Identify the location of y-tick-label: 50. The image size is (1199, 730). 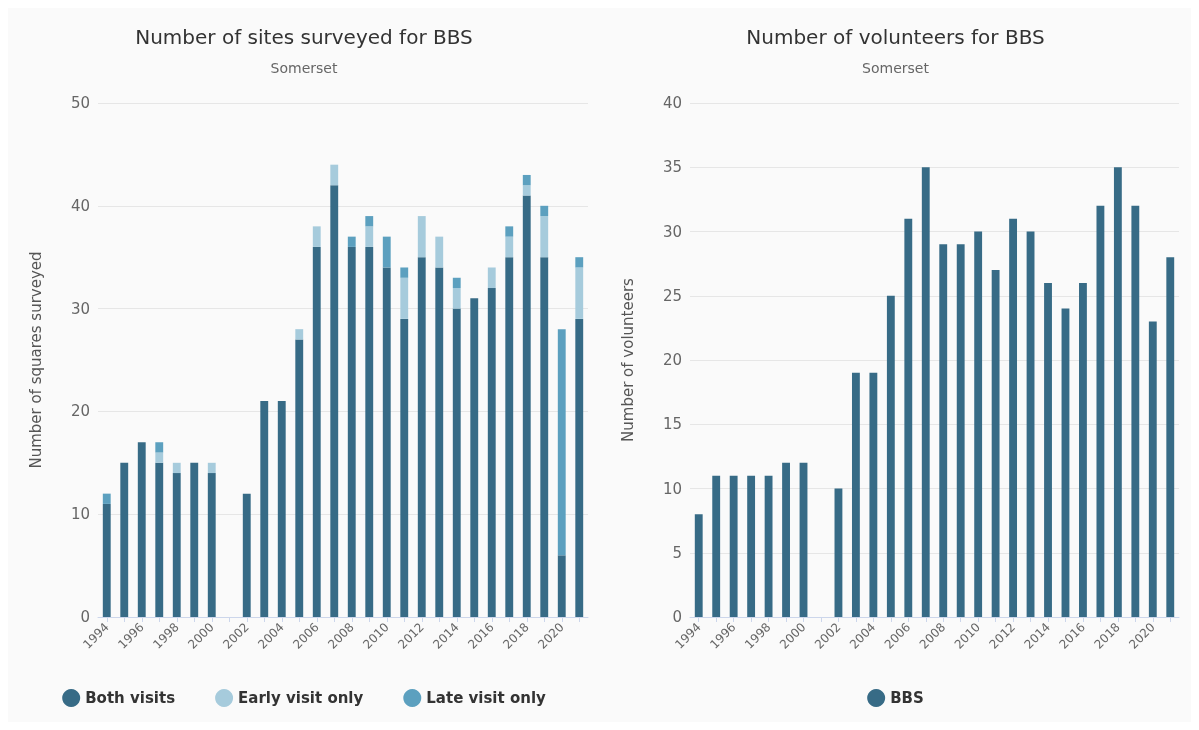
(80, 103).